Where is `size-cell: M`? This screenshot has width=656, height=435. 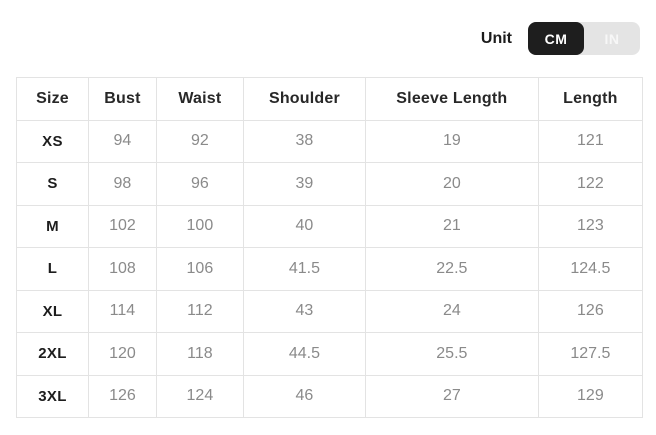 size-cell: M is located at coordinates (52, 226).